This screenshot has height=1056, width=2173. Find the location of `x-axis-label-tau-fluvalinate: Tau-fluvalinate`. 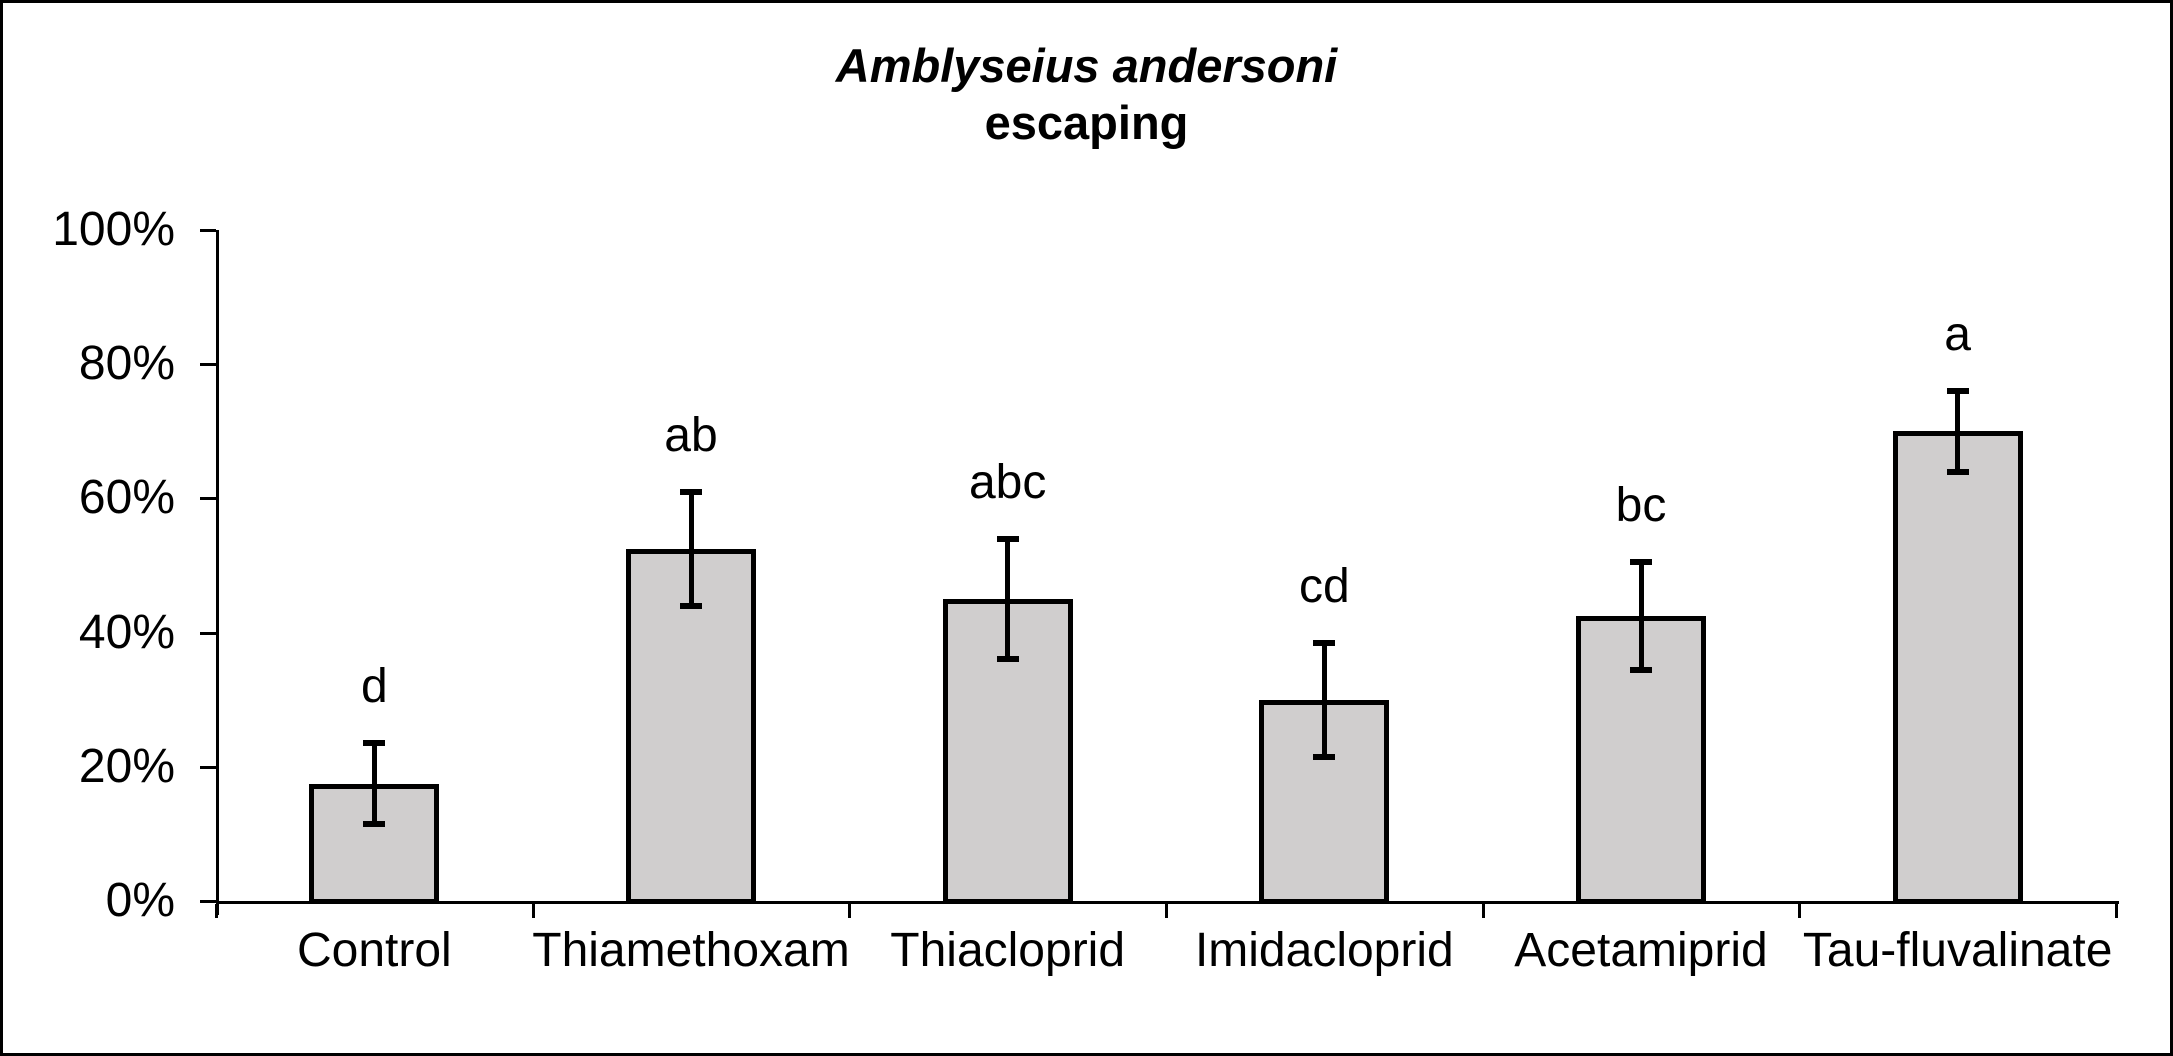

x-axis-label-tau-fluvalinate: Tau-fluvalinate is located at coordinates (1957, 950).